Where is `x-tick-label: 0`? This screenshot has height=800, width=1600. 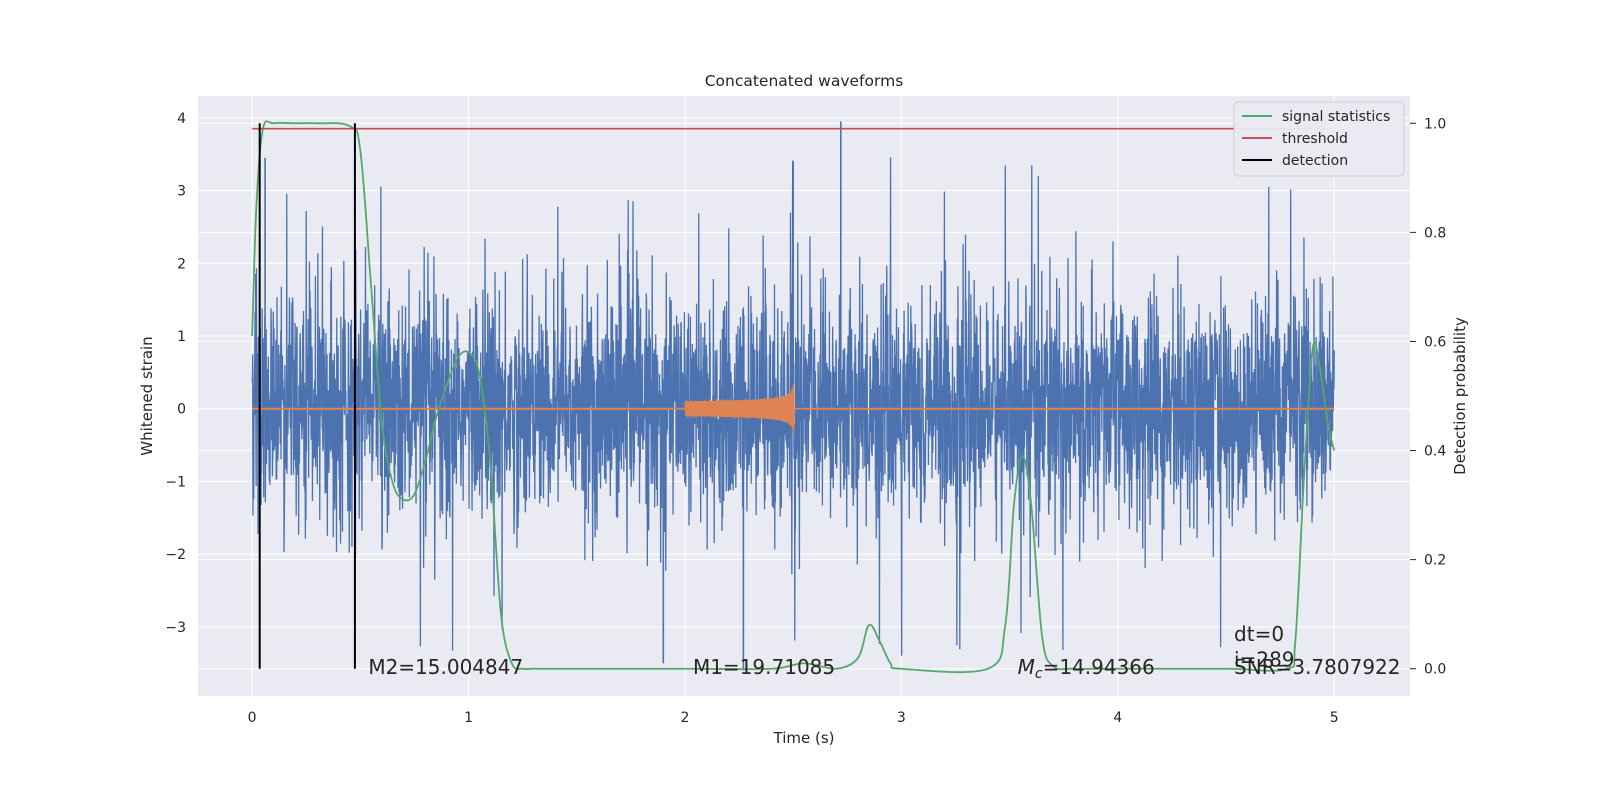
x-tick-label: 0 is located at coordinates (252, 718).